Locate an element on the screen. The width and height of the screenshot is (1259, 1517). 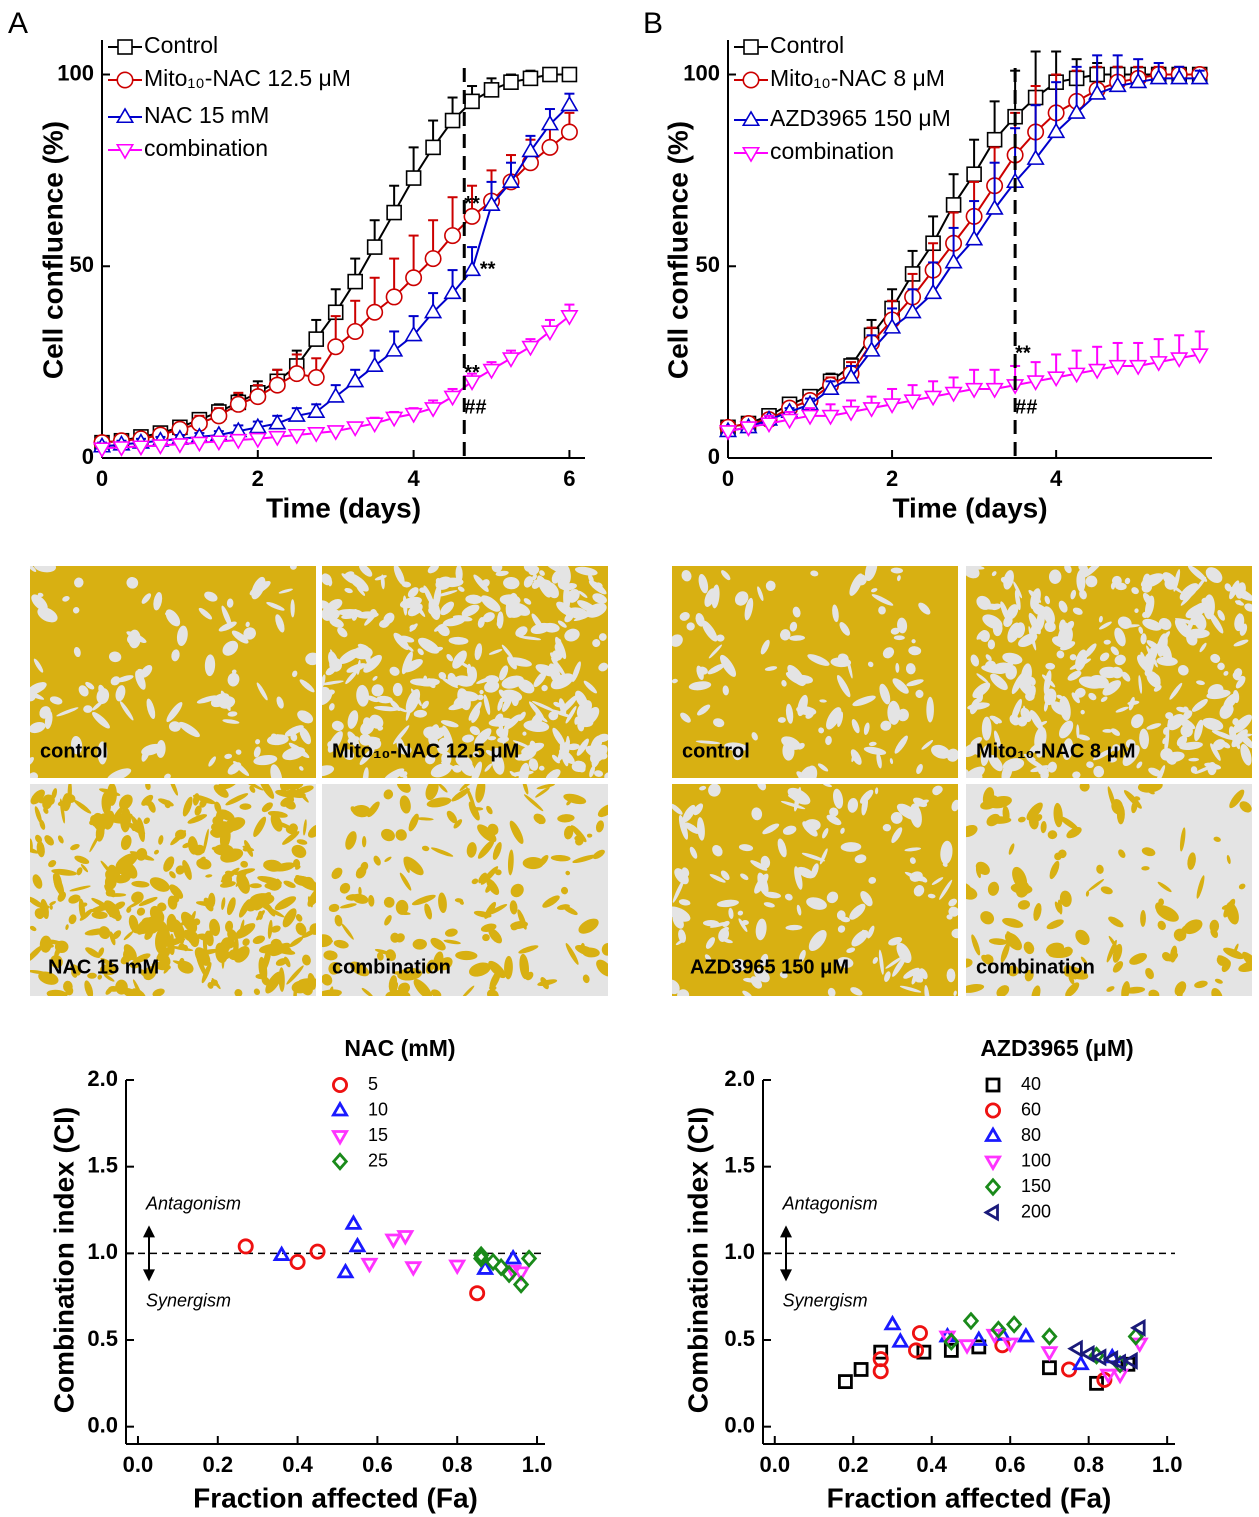
image-label: combination is located at coordinates (391, 967).